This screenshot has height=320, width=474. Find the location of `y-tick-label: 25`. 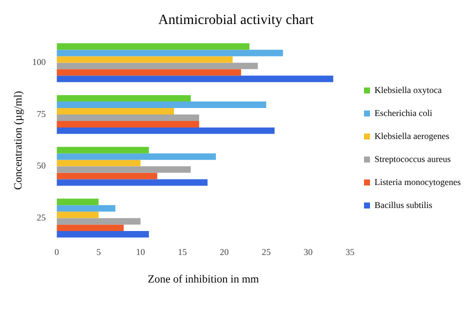

y-tick-label: 25 is located at coordinates (41, 217).